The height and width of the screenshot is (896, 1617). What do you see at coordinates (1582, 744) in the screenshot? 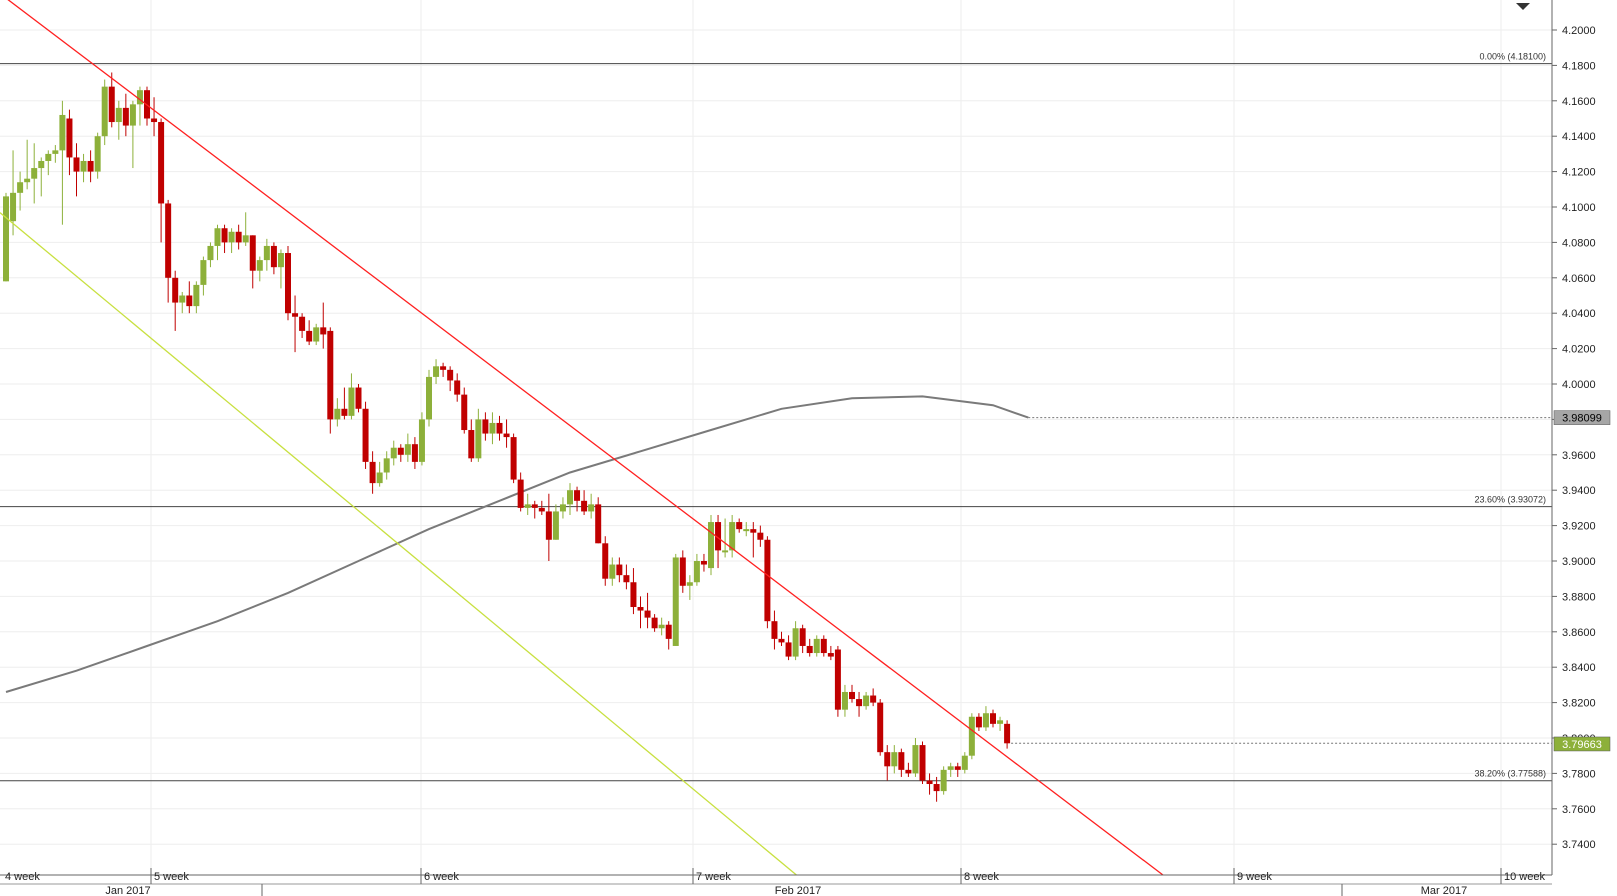
I see `last-price-tag: 3.79663` at bounding box center [1582, 744].